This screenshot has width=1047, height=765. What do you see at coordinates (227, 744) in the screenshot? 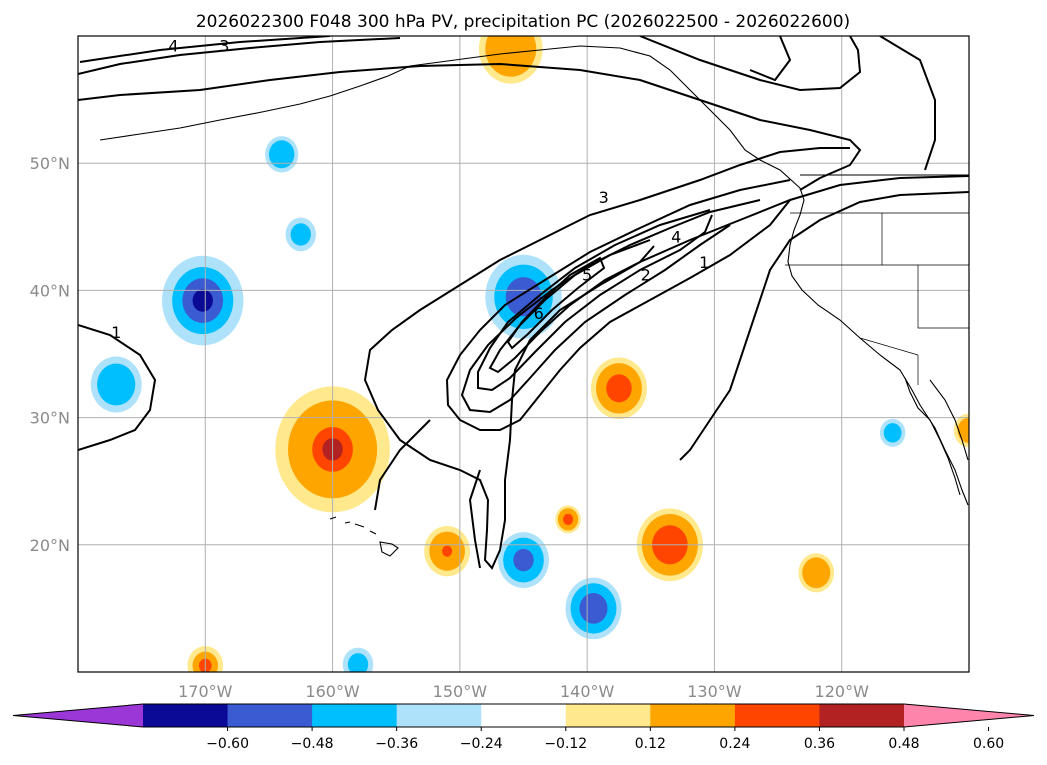
I see `colorbar-tick-label: −0.60` at bounding box center [227, 744].